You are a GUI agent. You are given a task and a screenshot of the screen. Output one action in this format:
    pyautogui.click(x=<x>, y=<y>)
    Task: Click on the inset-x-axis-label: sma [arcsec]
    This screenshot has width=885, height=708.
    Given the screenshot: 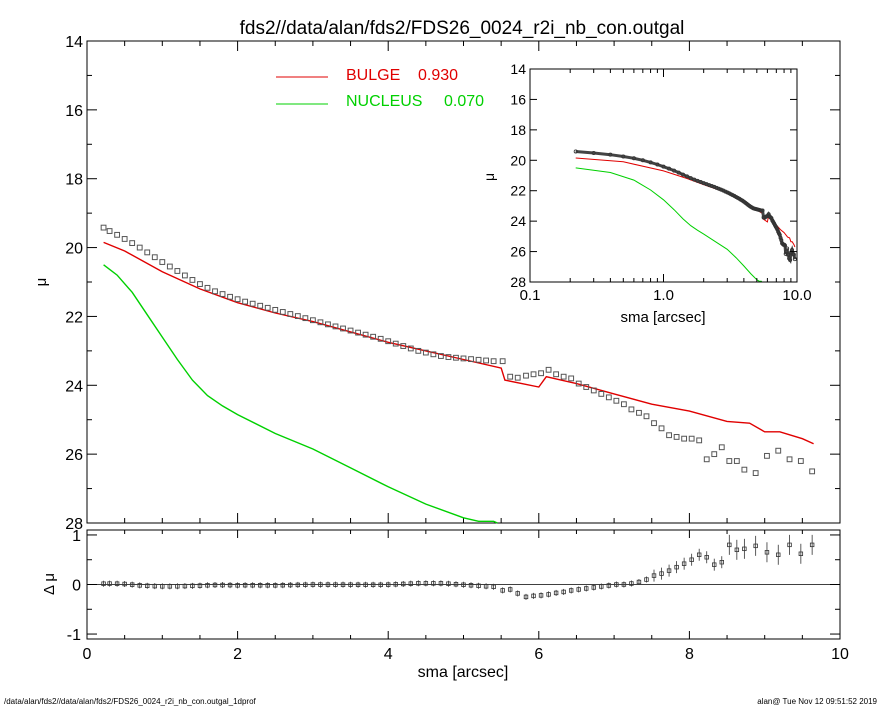 What is the action you would take?
    pyautogui.click(x=662, y=317)
    